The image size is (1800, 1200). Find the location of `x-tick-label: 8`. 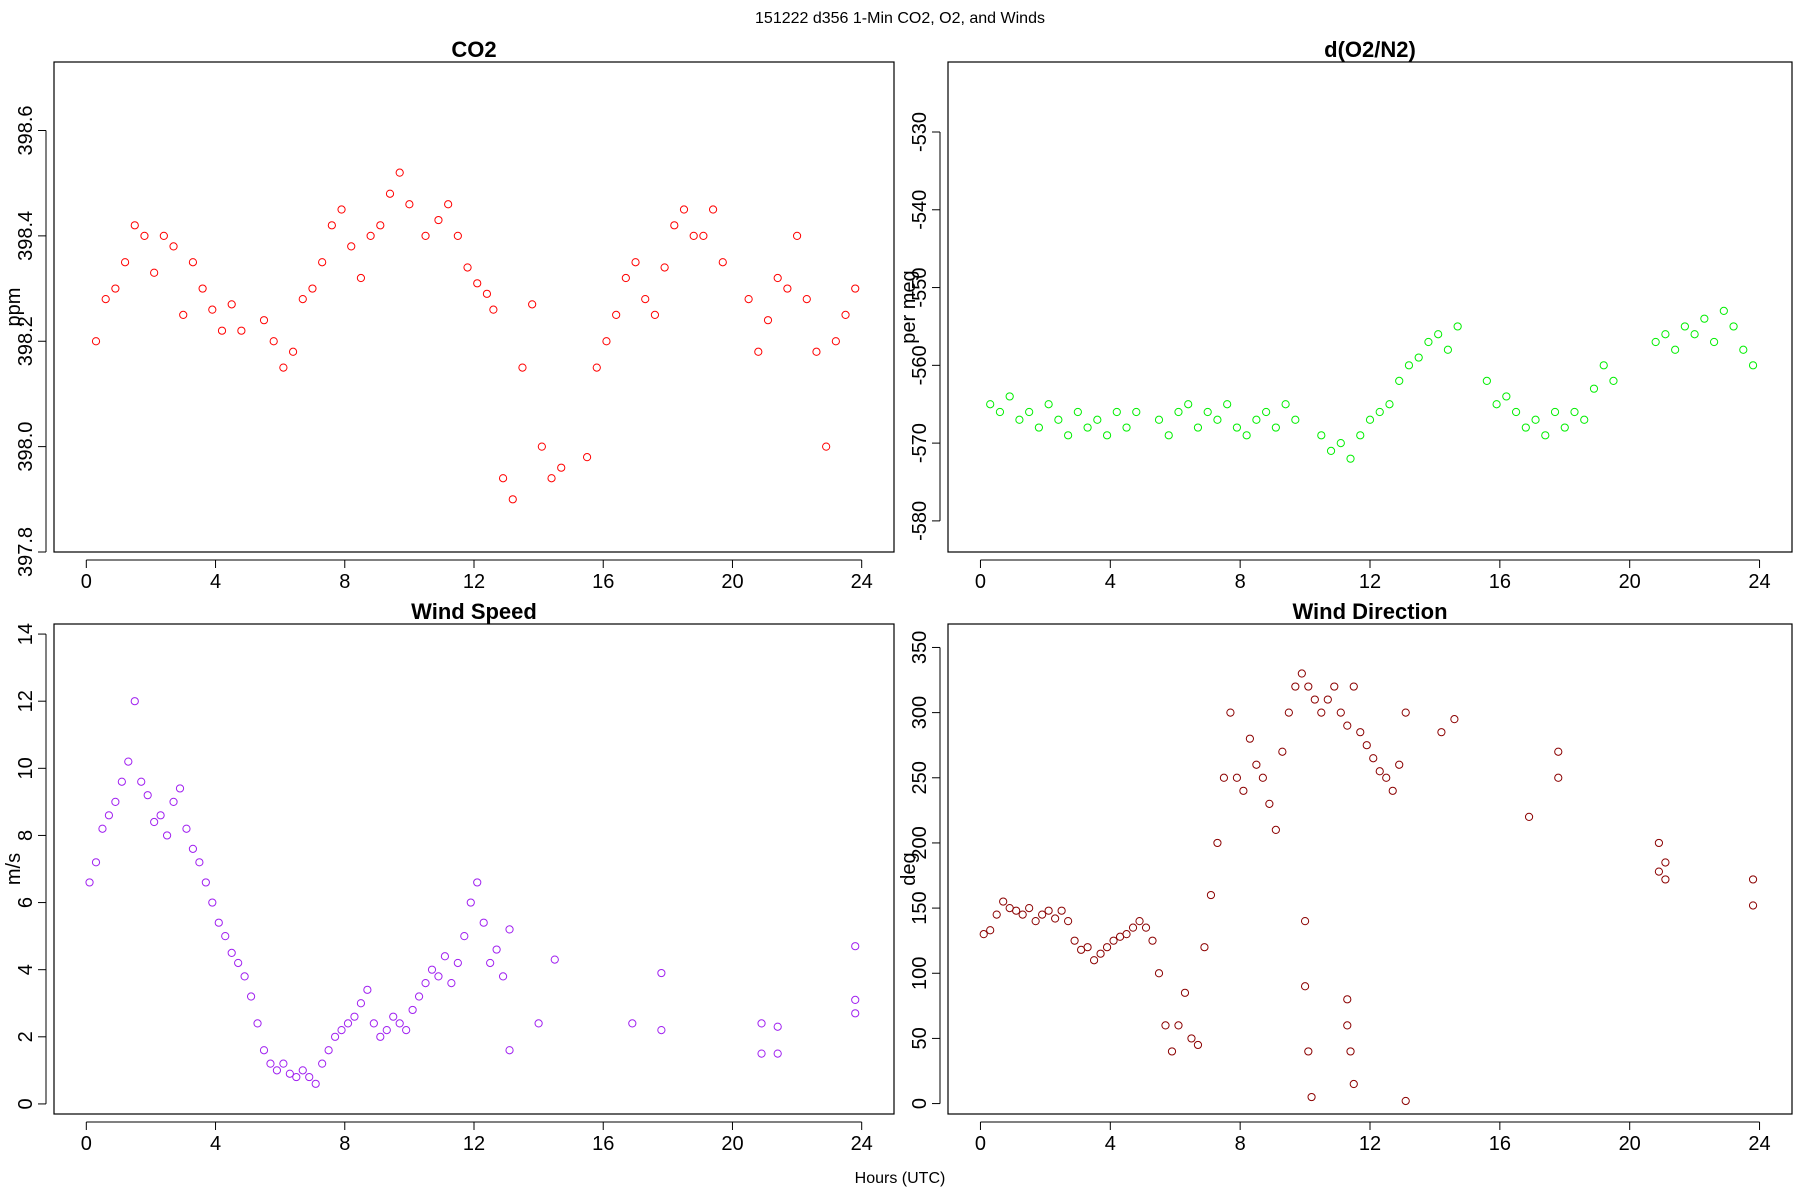

x-tick-label: 8 is located at coordinates (344, 582).